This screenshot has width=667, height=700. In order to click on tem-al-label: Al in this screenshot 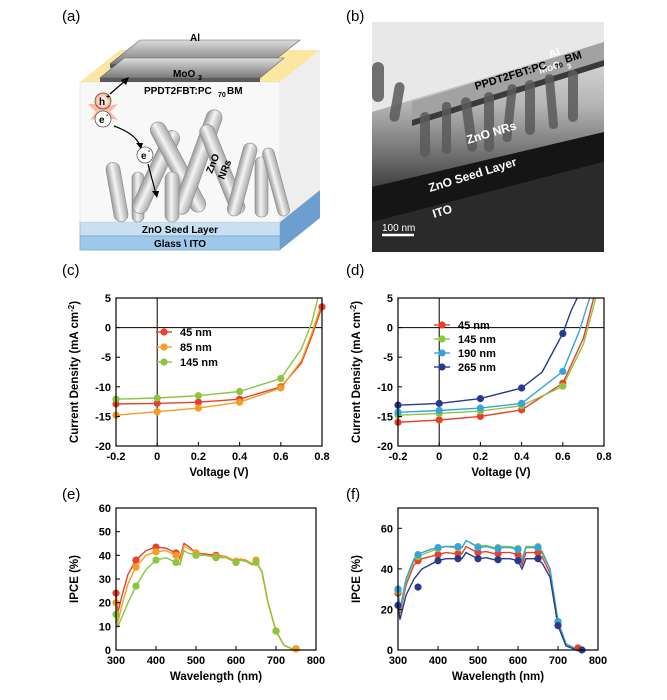, I will do `click(554, 53)`.